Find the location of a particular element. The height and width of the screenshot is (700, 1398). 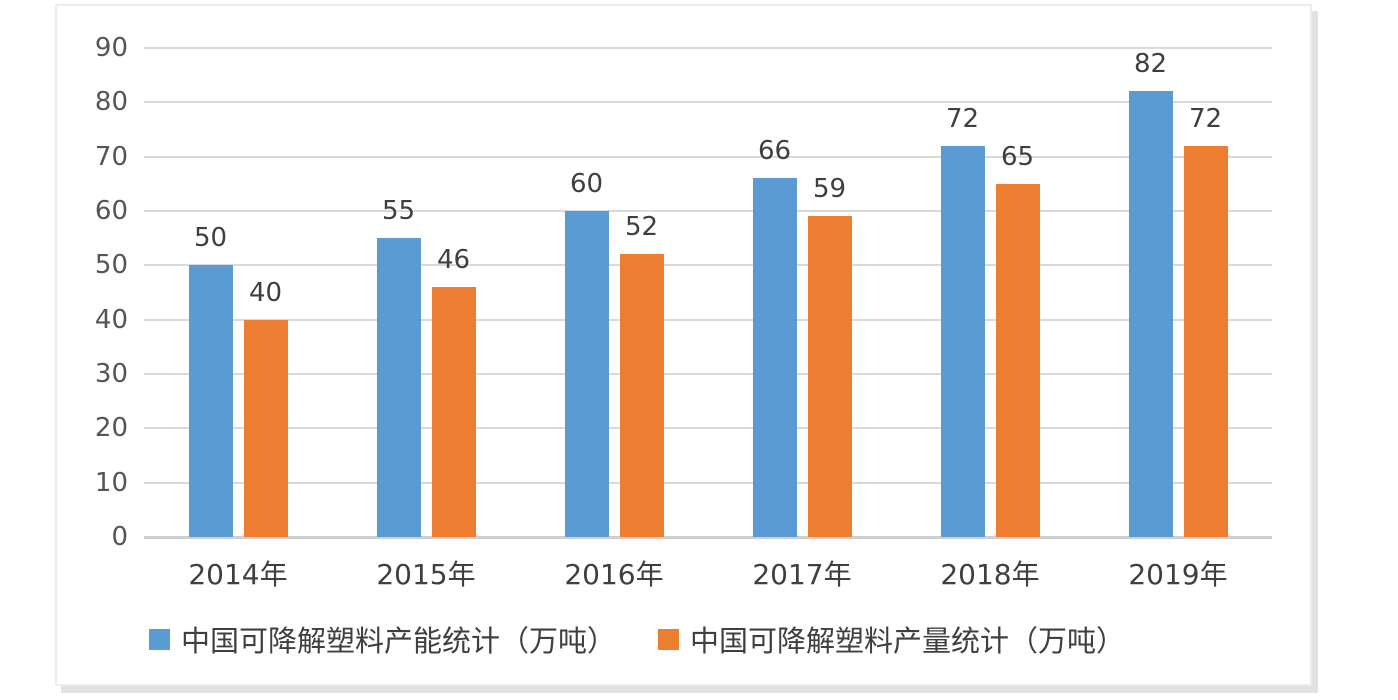

data-label: 40 is located at coordinates (265, 292).